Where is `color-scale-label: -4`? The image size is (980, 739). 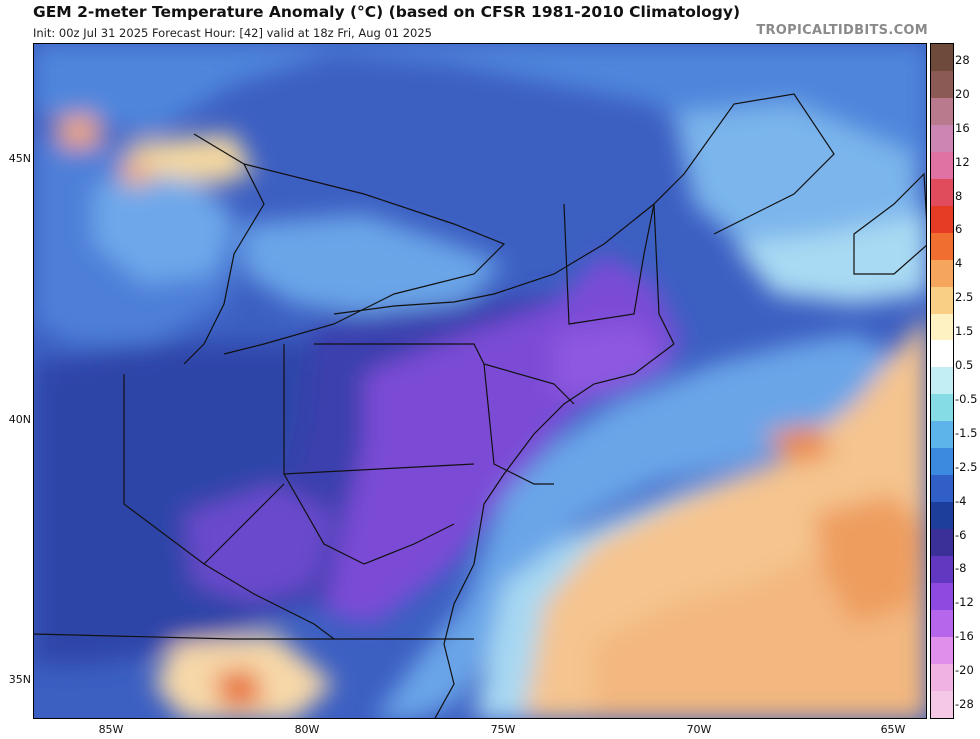 color-scale-label: -4 is located at coordinates (961, 500).